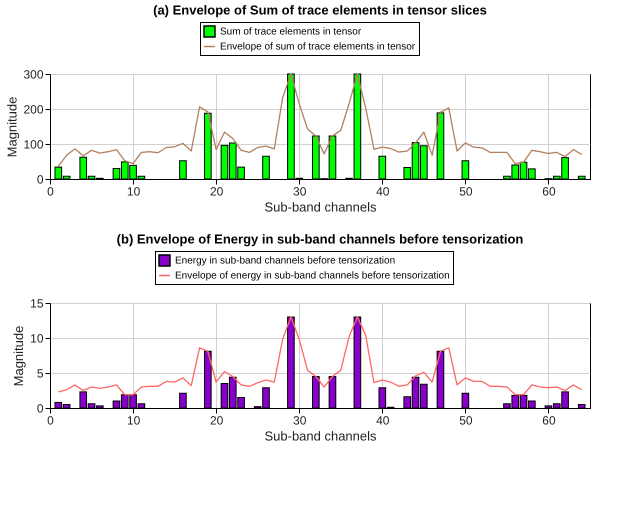 The height and width of the screenshot is (525, 618). Describe the element at coordinates (285, 261) in the screenshot. I see `legend-label: Energy in sub-band channels before tensorization` at that location.